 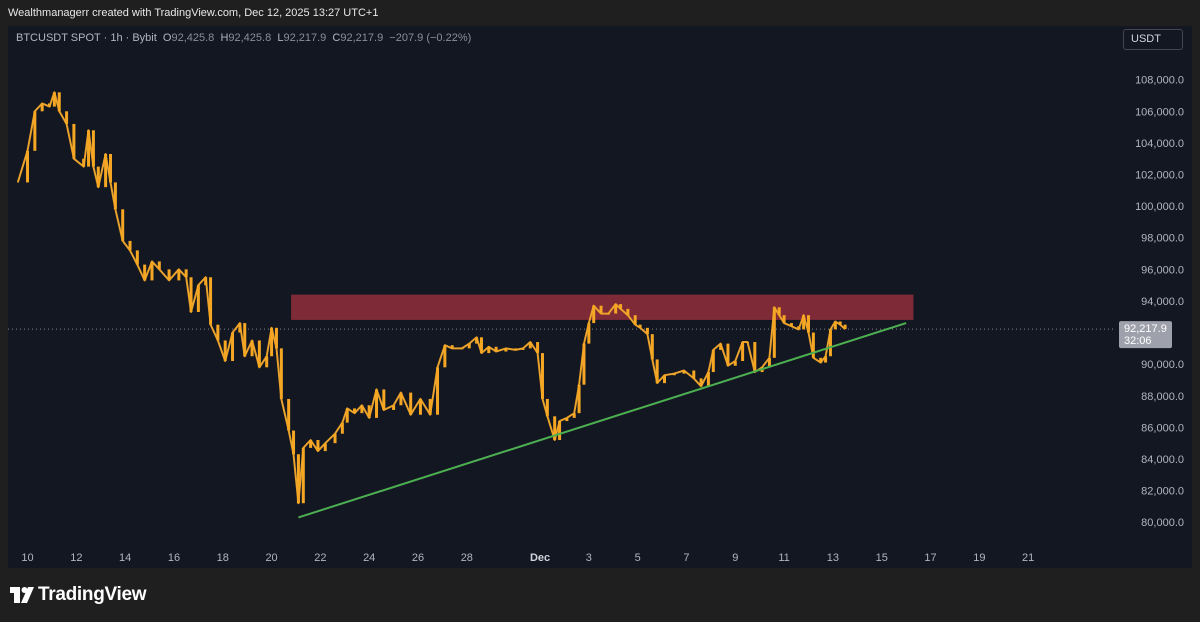 I want to click on currency-button: USDT, so click(x=1153, y=39).